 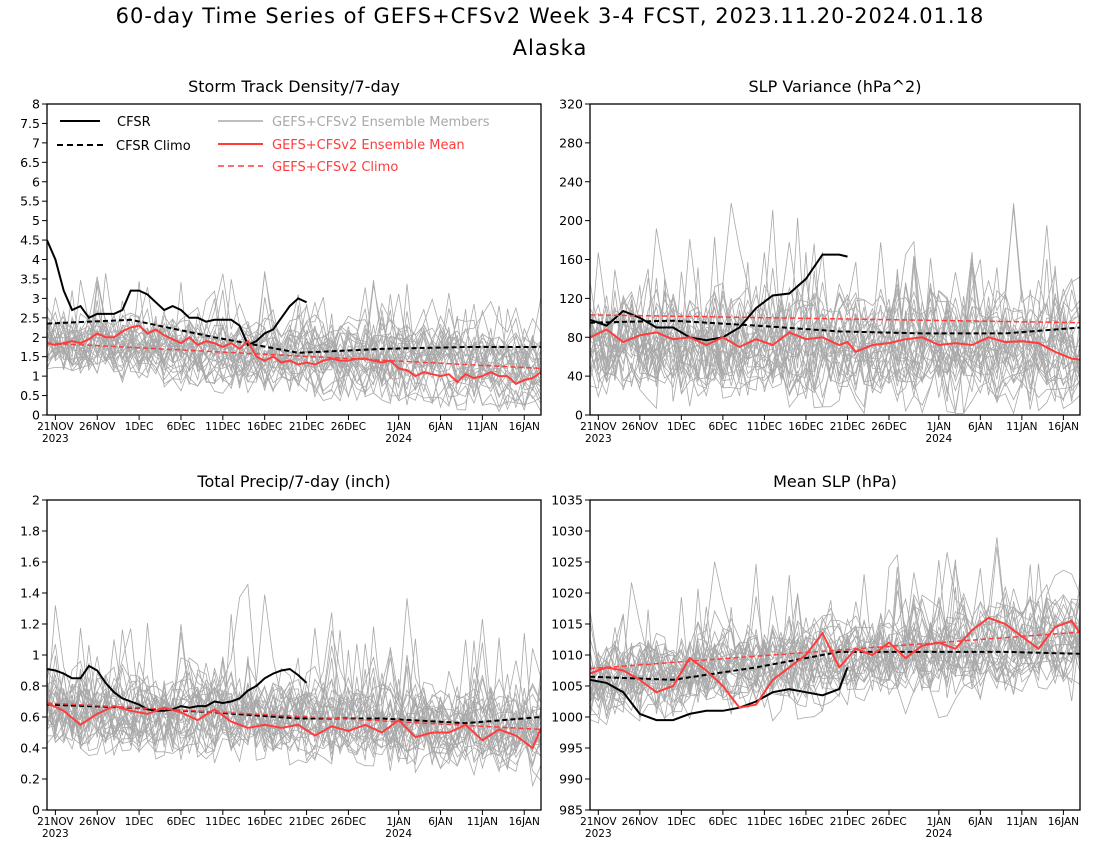 I want to click on y-tick-label: 4, so click(x=36, y=259).